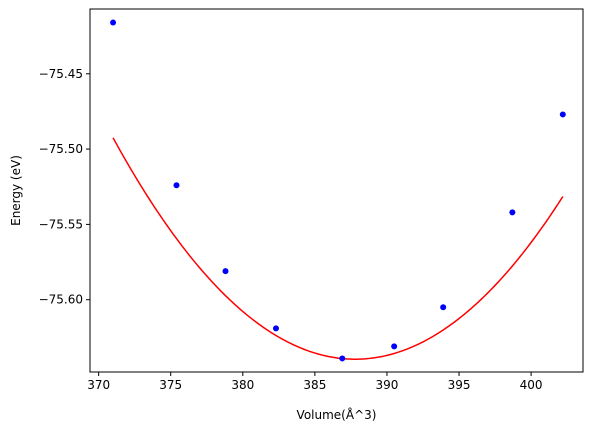 The height and width of the screenshot is (433, 596). Describe the element at coordinates (61, 149) in the screenshot. I see `y-tick-label: −75.50` at that location.